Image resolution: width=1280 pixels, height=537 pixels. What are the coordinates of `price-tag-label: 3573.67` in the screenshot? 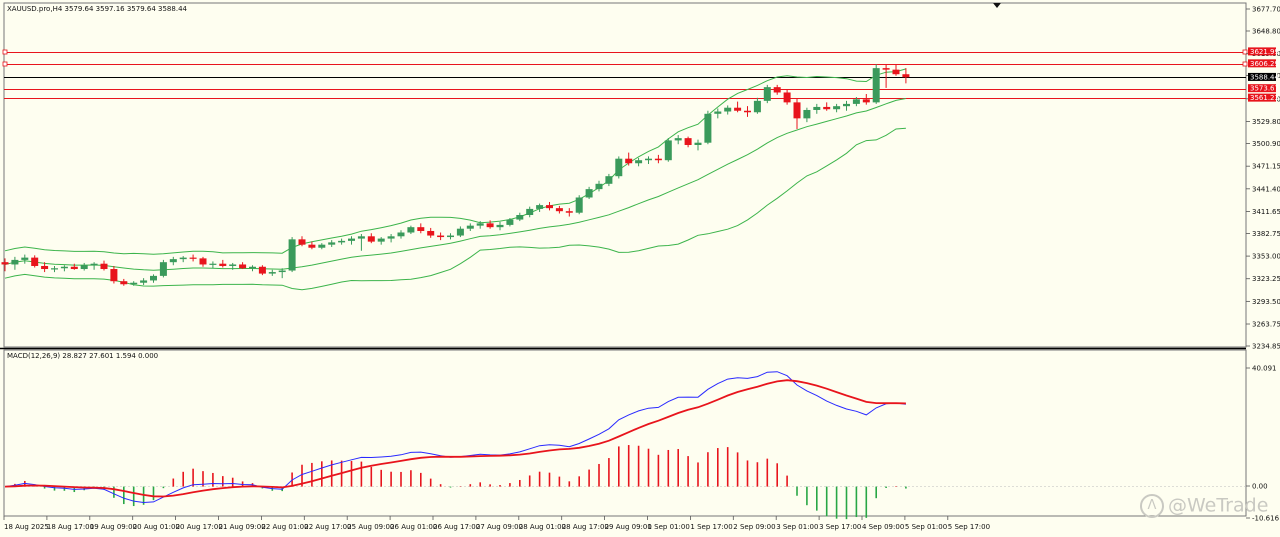 It's located at (1264, 89).